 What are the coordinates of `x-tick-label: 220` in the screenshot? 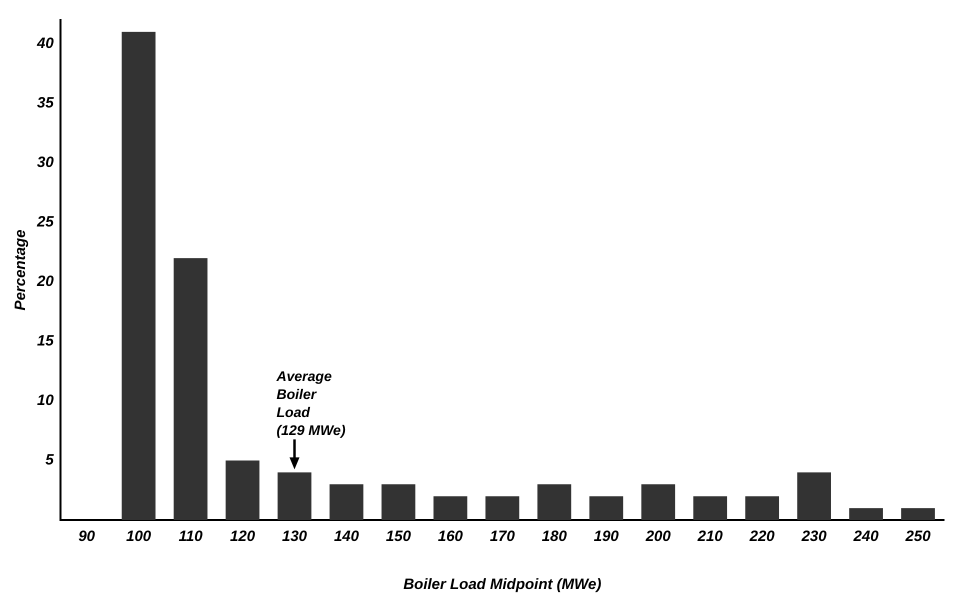 It's located at (762, 537).